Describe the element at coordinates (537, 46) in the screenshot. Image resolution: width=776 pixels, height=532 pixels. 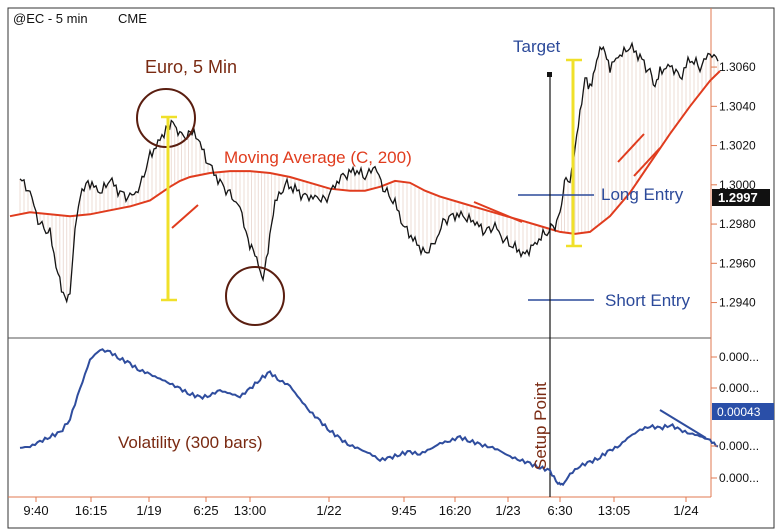
I see `target-label: Target` at that location.